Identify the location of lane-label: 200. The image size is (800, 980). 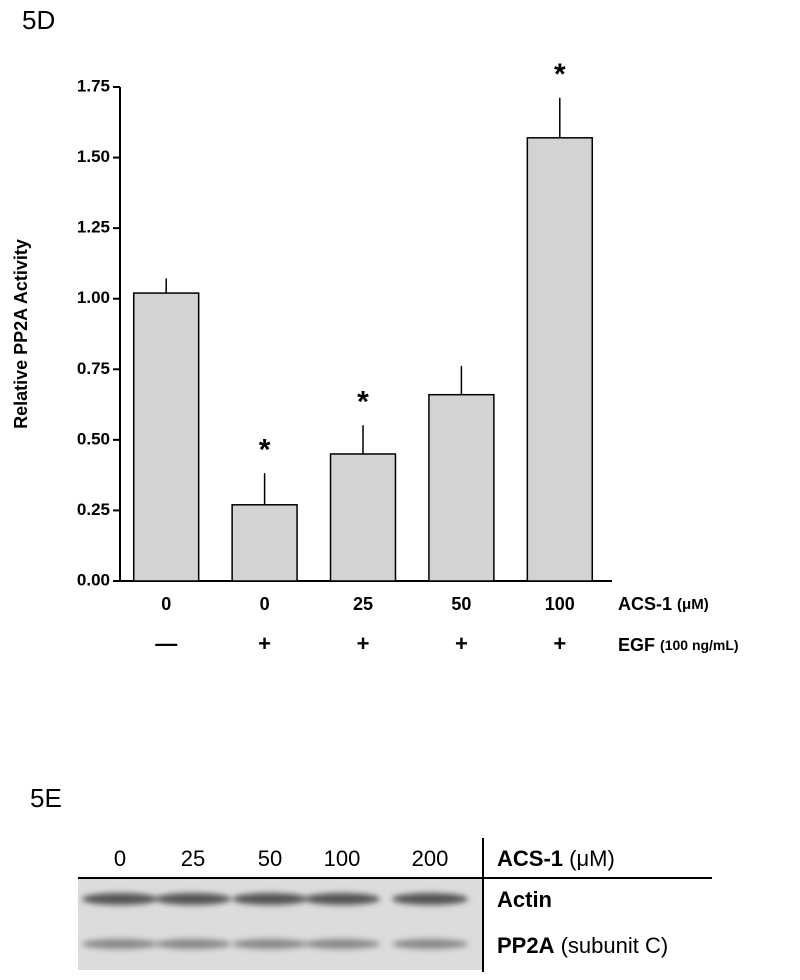
(430, 858).